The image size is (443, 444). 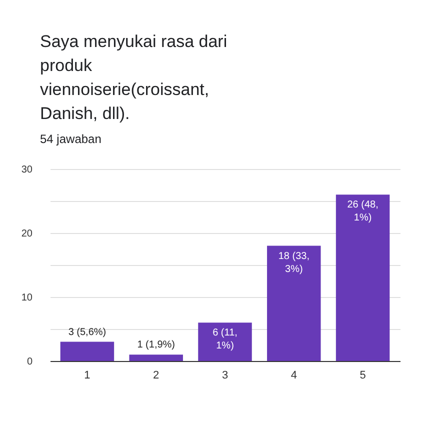 I want to click on data-label: 1 (1,9%), so click(x=156, y=345).